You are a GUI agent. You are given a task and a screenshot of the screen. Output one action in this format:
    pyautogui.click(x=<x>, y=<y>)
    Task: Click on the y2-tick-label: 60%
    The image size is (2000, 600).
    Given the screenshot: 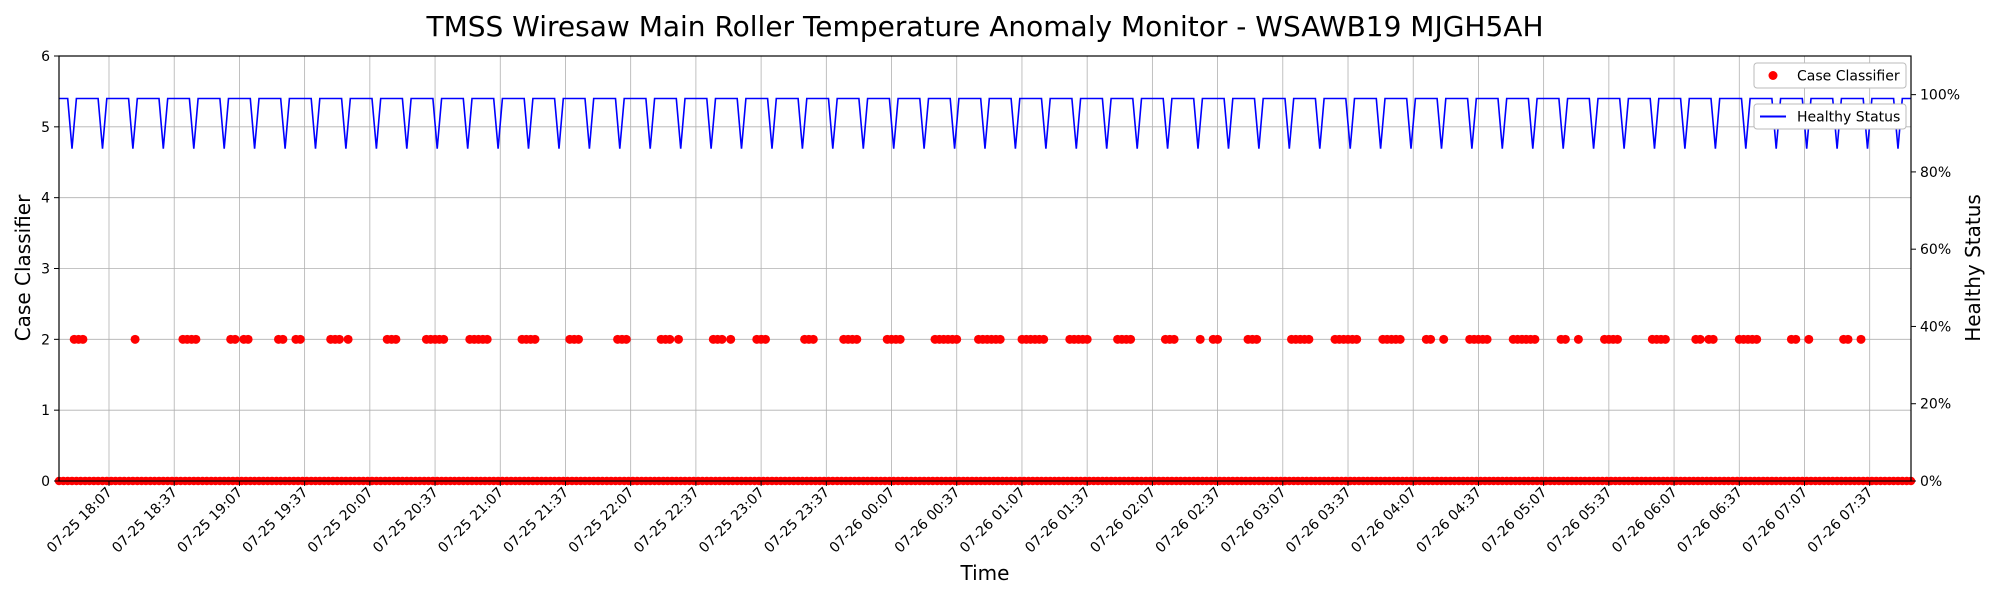 What is the action you would take?
    pyautogui.click(x=1935, y=250)
    